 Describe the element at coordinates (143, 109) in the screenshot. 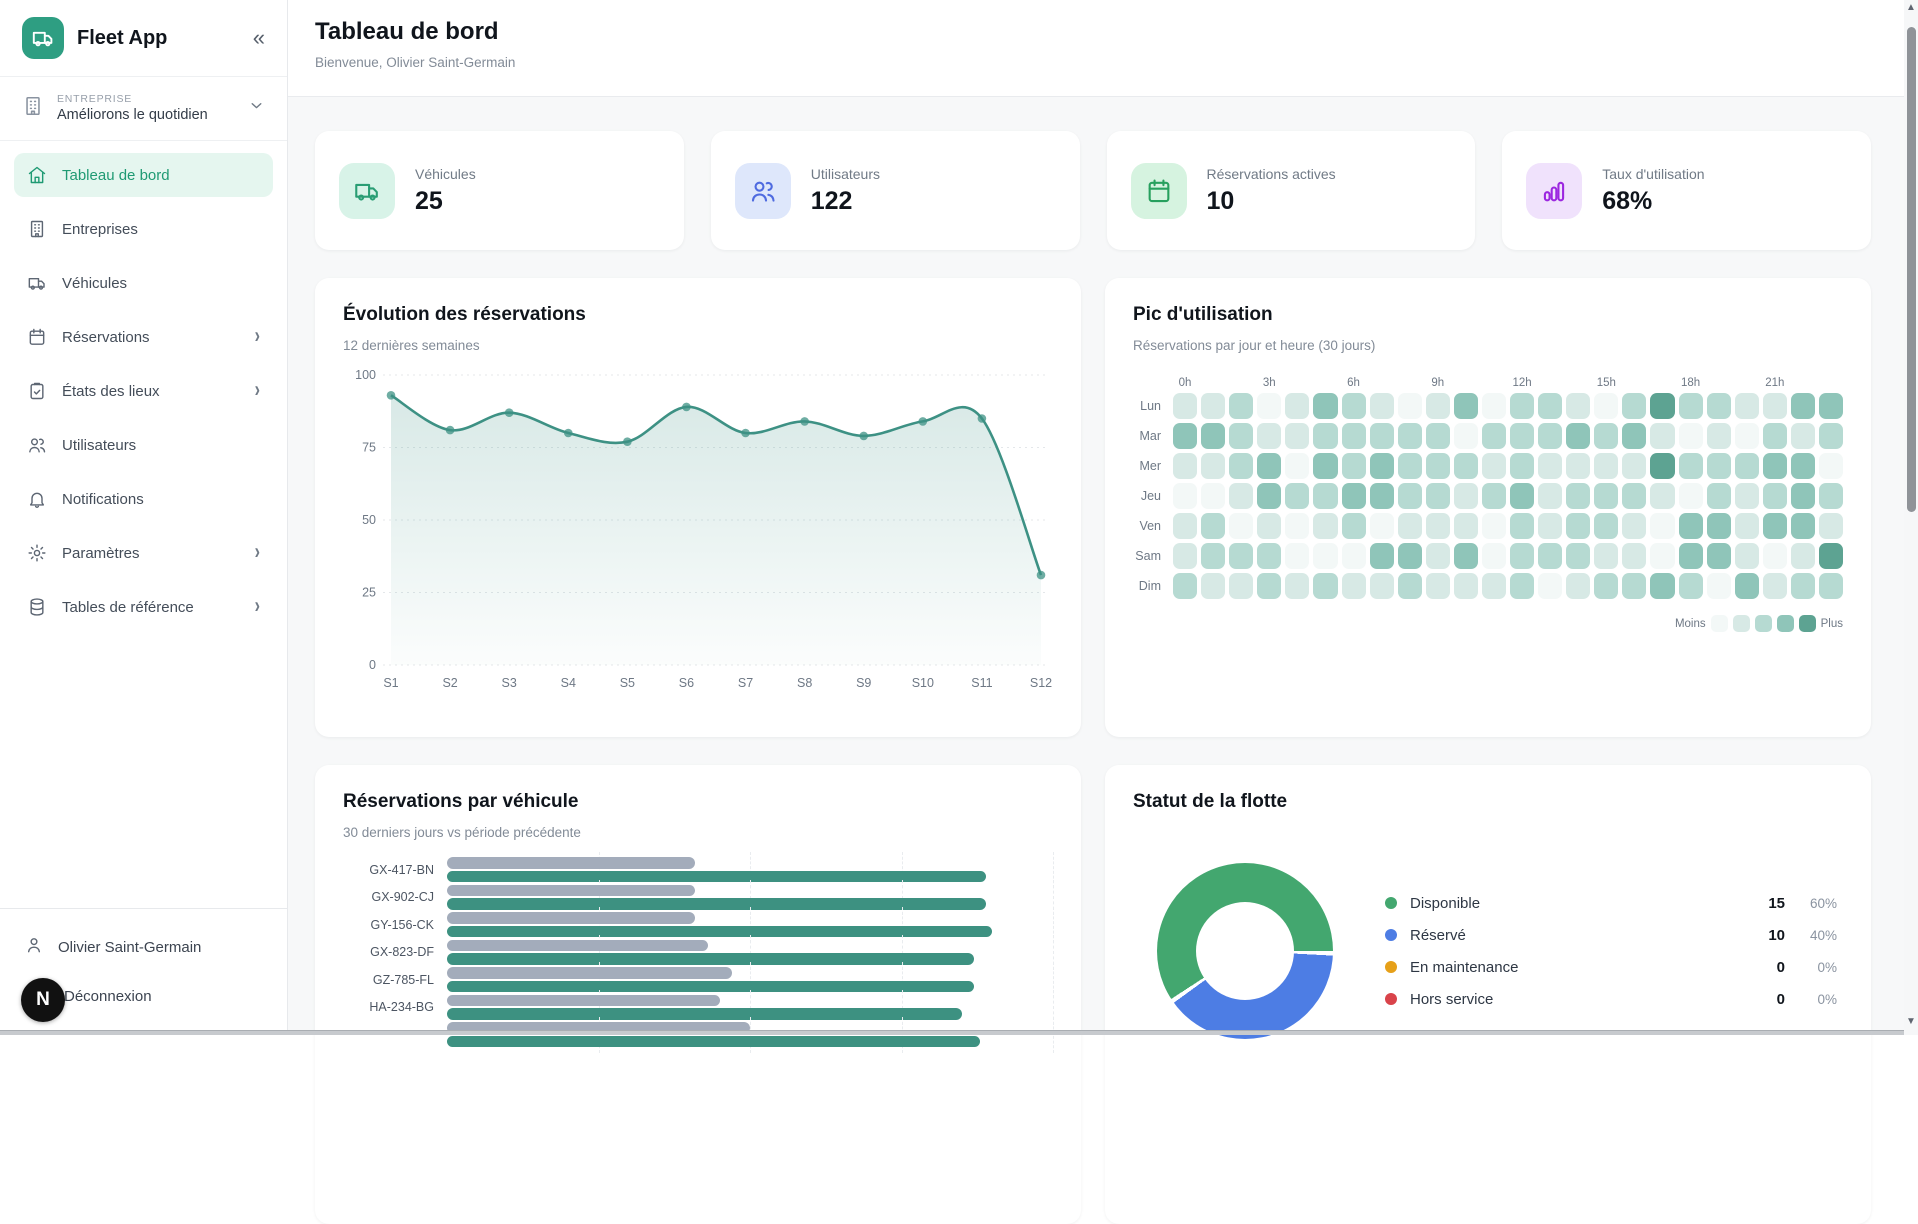

I see `company-selector: ENTREPRISE Améliorons le quotidien` at that location.